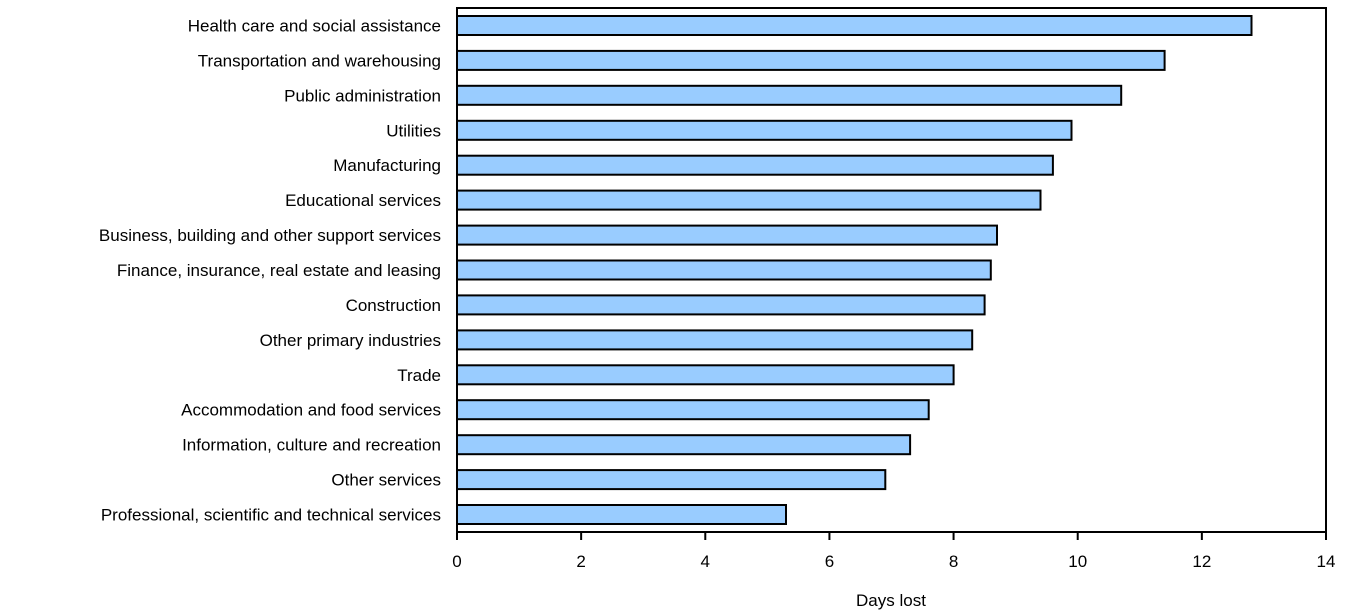 The height and width of the screenshot is (614, 1351). I want to click on x-axis-ticks: 0 2 4 6 8 10 12 14, so click(893, 551).